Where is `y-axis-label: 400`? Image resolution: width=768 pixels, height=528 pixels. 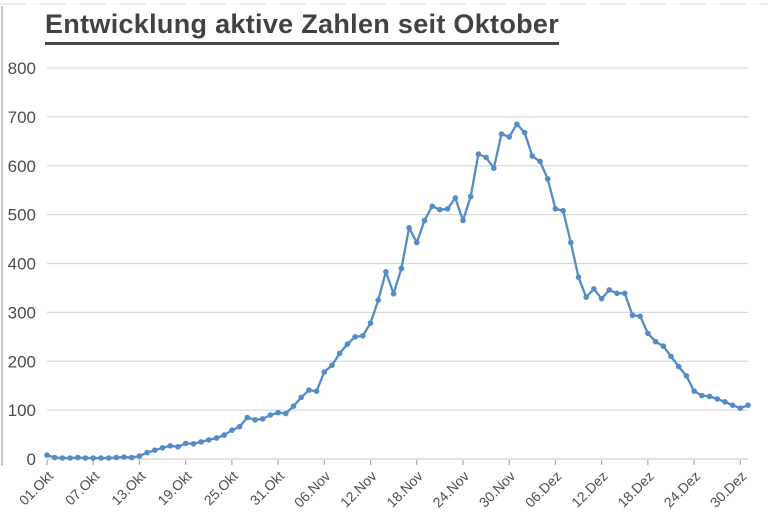
y-axis-label: 400 is located at coordinates (22, 264).